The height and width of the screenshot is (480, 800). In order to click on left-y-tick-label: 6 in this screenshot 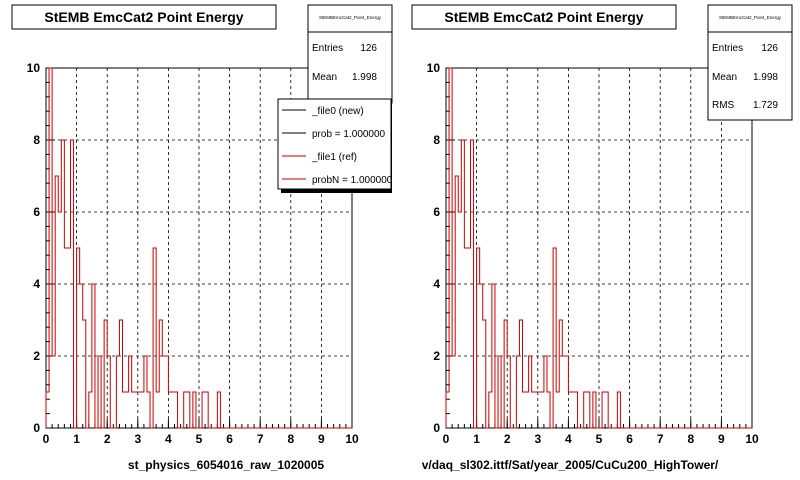, I will do `click(36, 212)`.